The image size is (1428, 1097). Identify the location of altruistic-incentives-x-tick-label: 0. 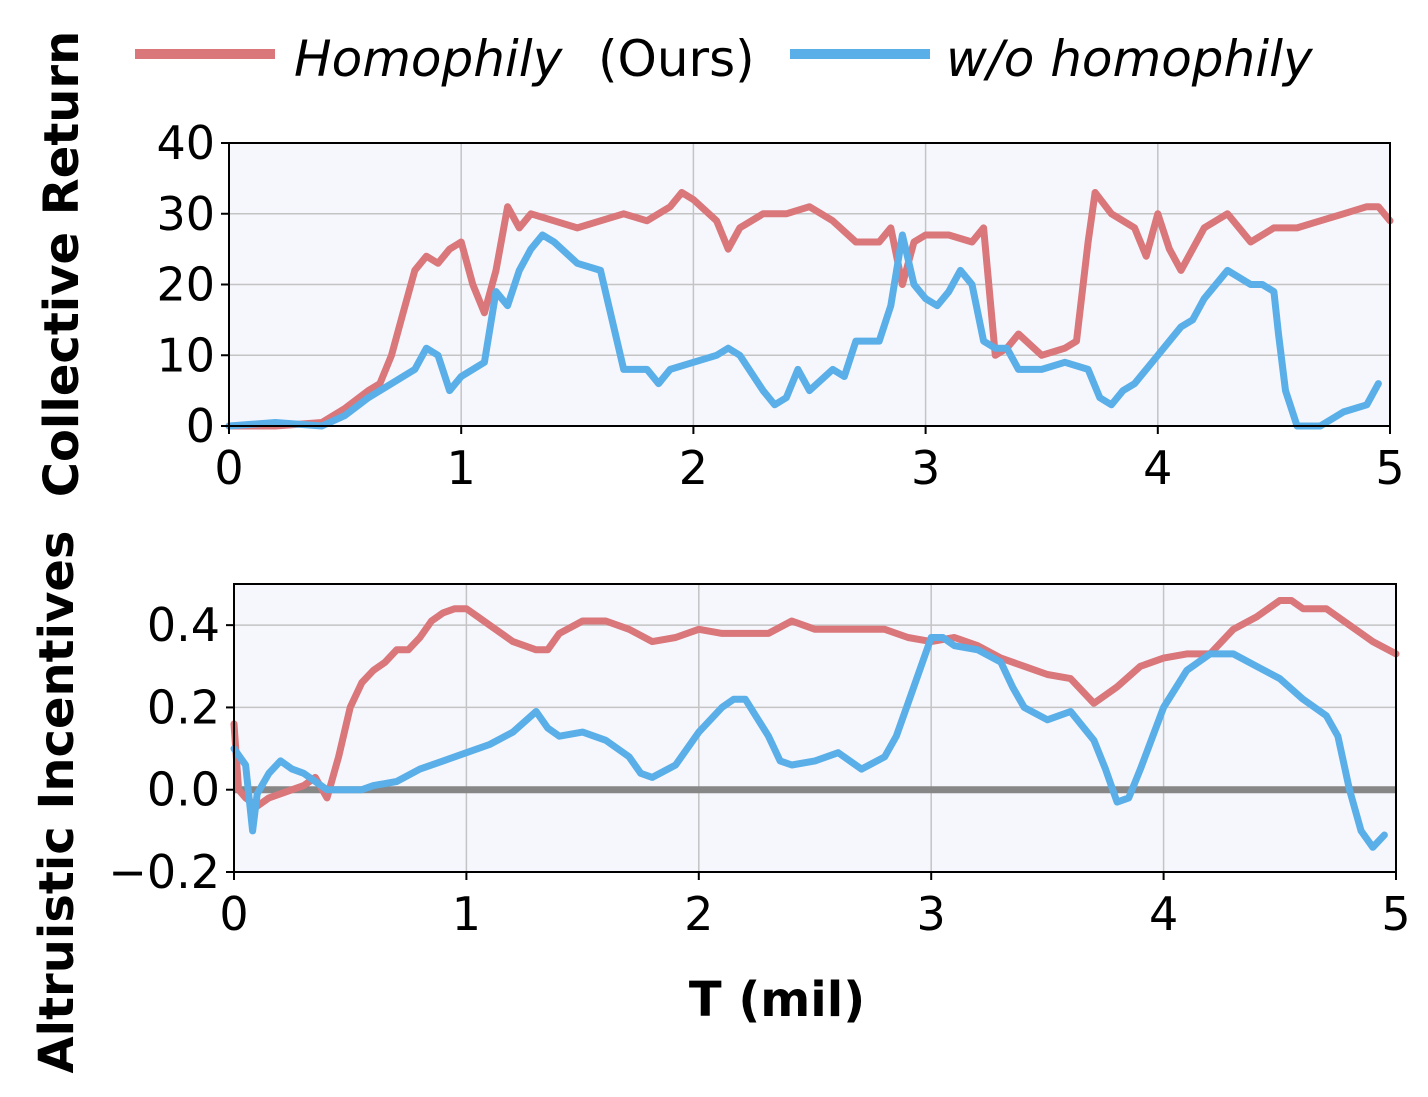
(233, 914).